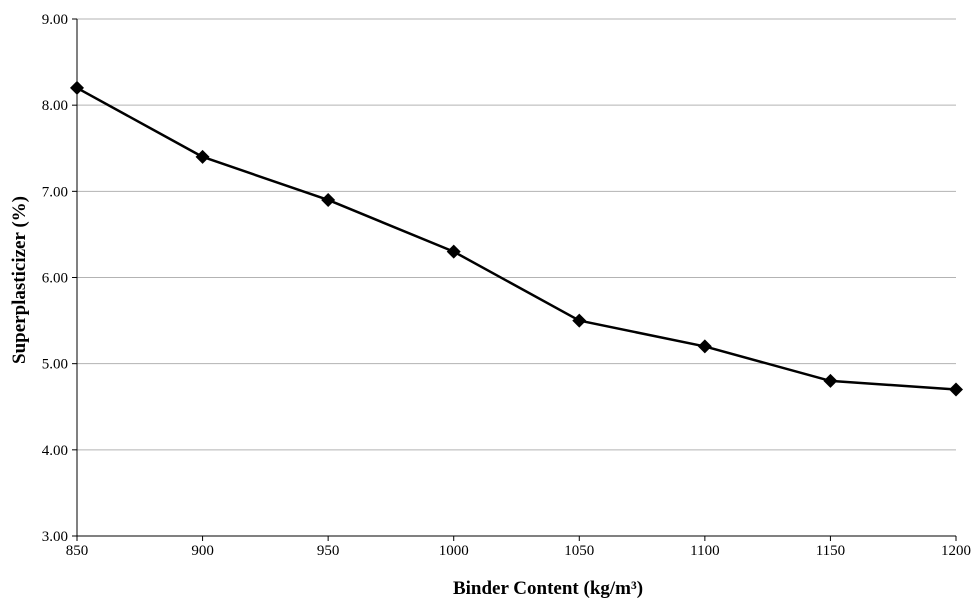  What do you see at coordinates (956, 551) in the screenshot?
I see `x-tick-label: 1200` at bounding box center [956, 551].